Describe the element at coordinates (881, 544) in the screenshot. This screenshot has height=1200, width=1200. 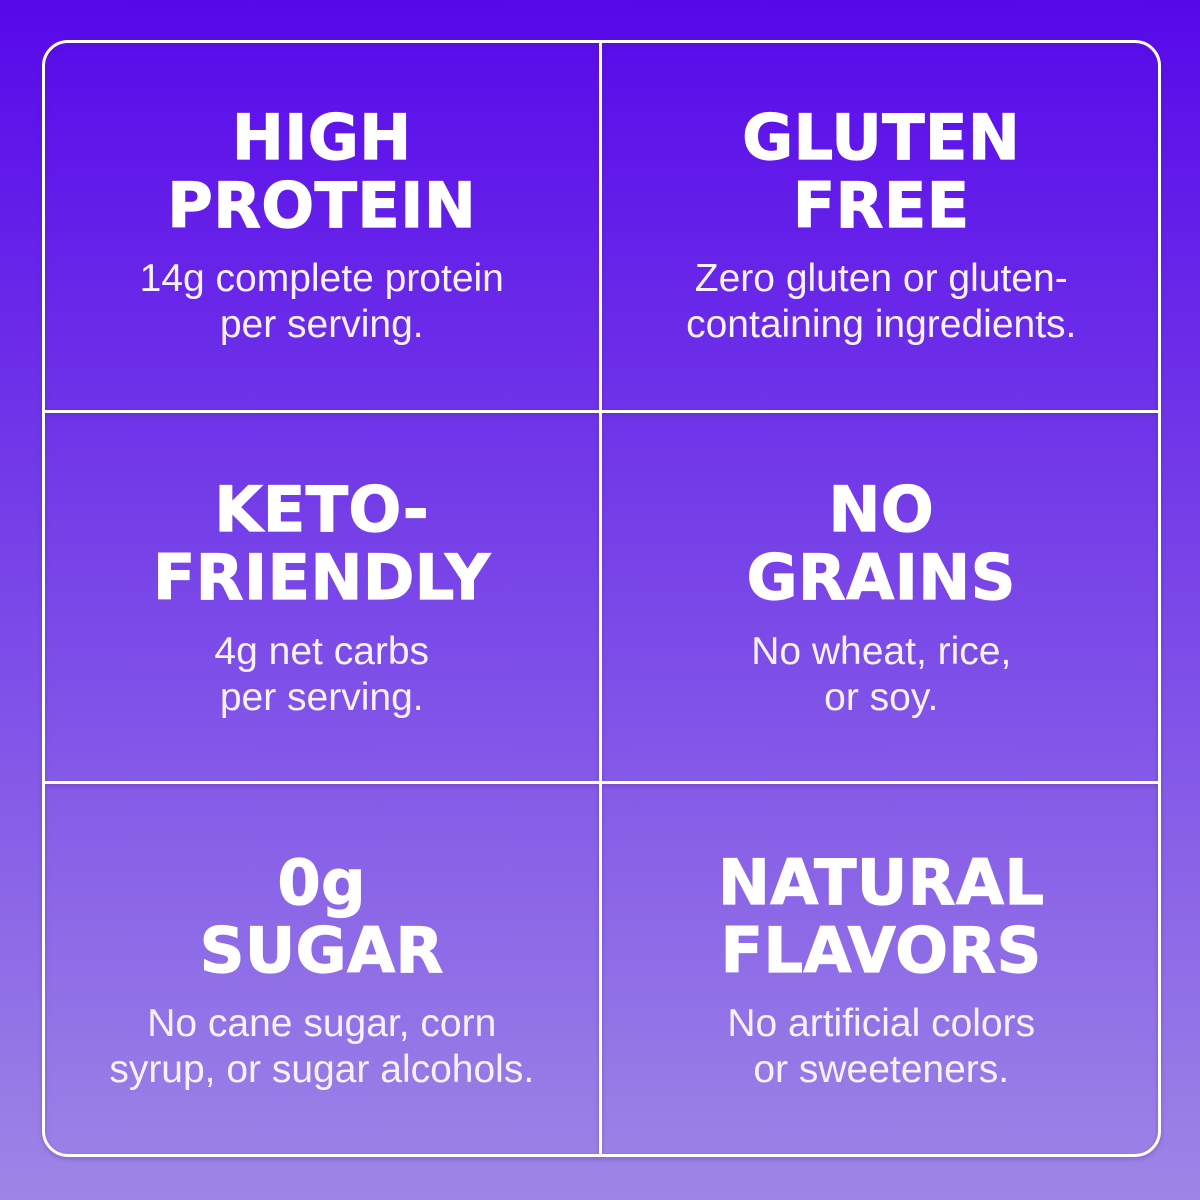
I see `benefit-title: NO GRAINS` at that location.